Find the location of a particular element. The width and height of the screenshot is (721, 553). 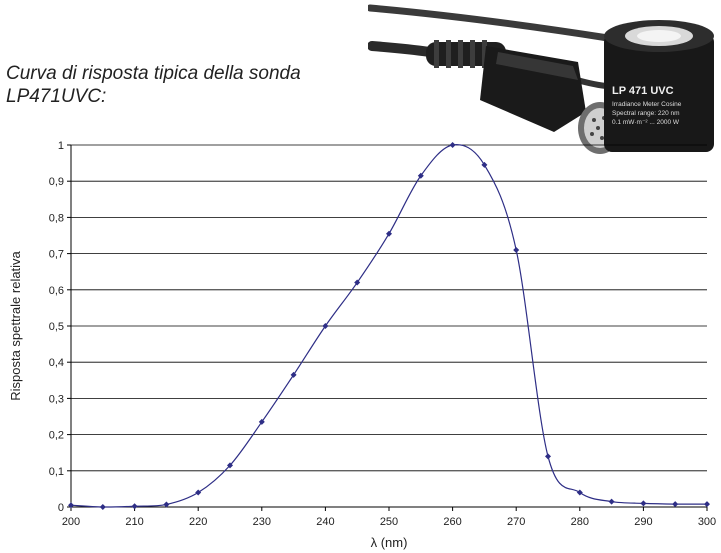

y-tick-label: 1 is located at coordinates (61, 146).